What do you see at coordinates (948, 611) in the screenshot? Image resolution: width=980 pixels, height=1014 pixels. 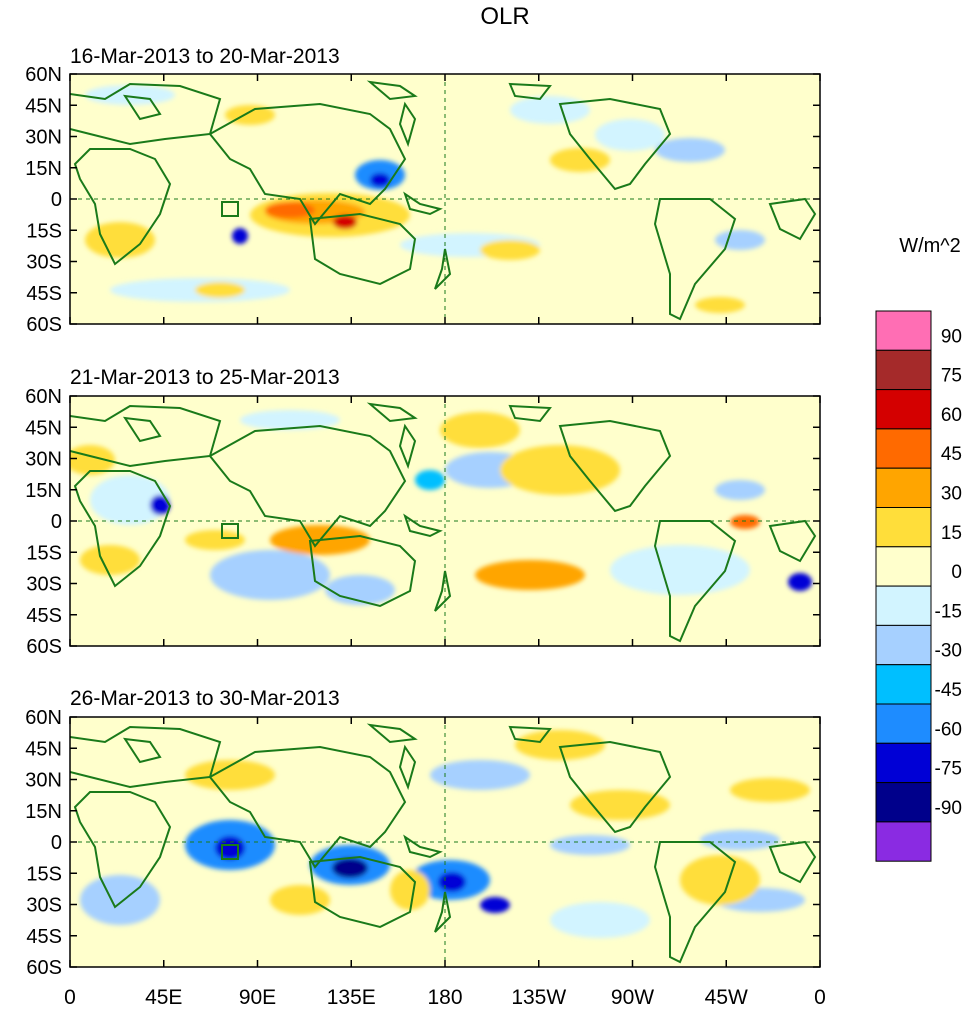 I see `colorbar-label: -15` at bounding box center [948, 611].